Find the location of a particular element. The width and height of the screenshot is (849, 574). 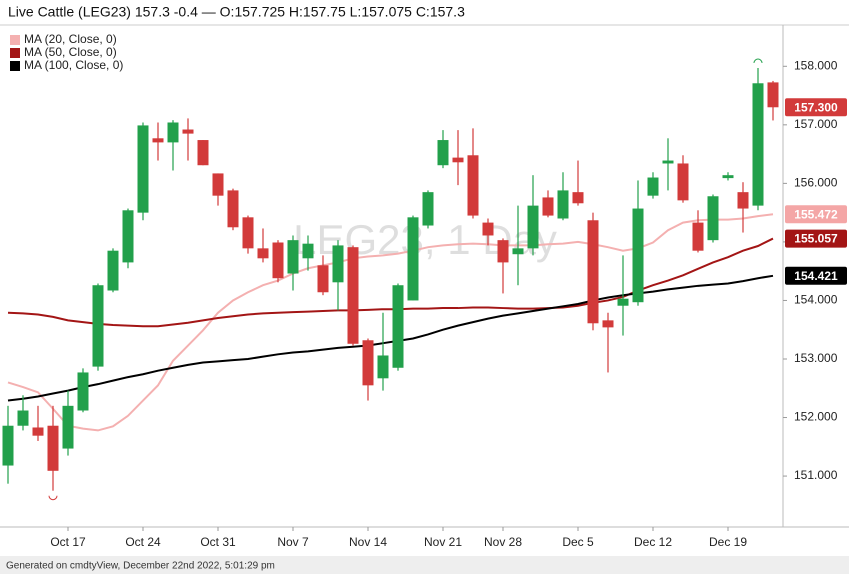

x-tick-label: Dec 5 is located at coordinates (578, 542).